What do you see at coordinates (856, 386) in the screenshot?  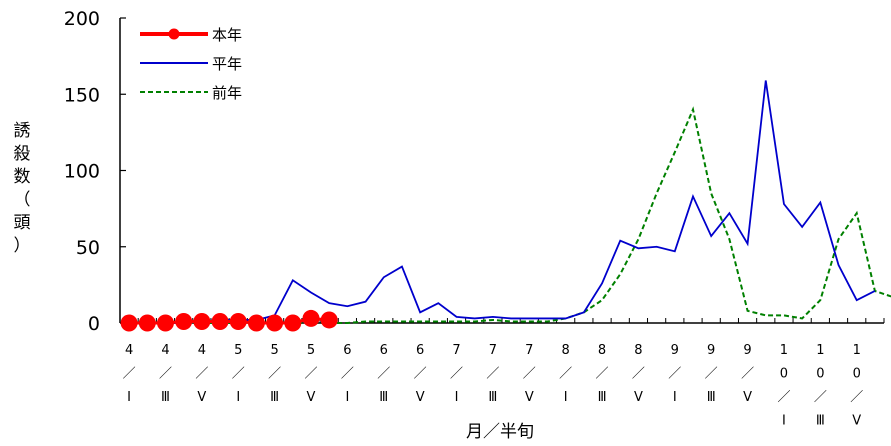 I see `x-tick-label: 1 0 ／ Ⅴ` at bounding box center [856, 386].